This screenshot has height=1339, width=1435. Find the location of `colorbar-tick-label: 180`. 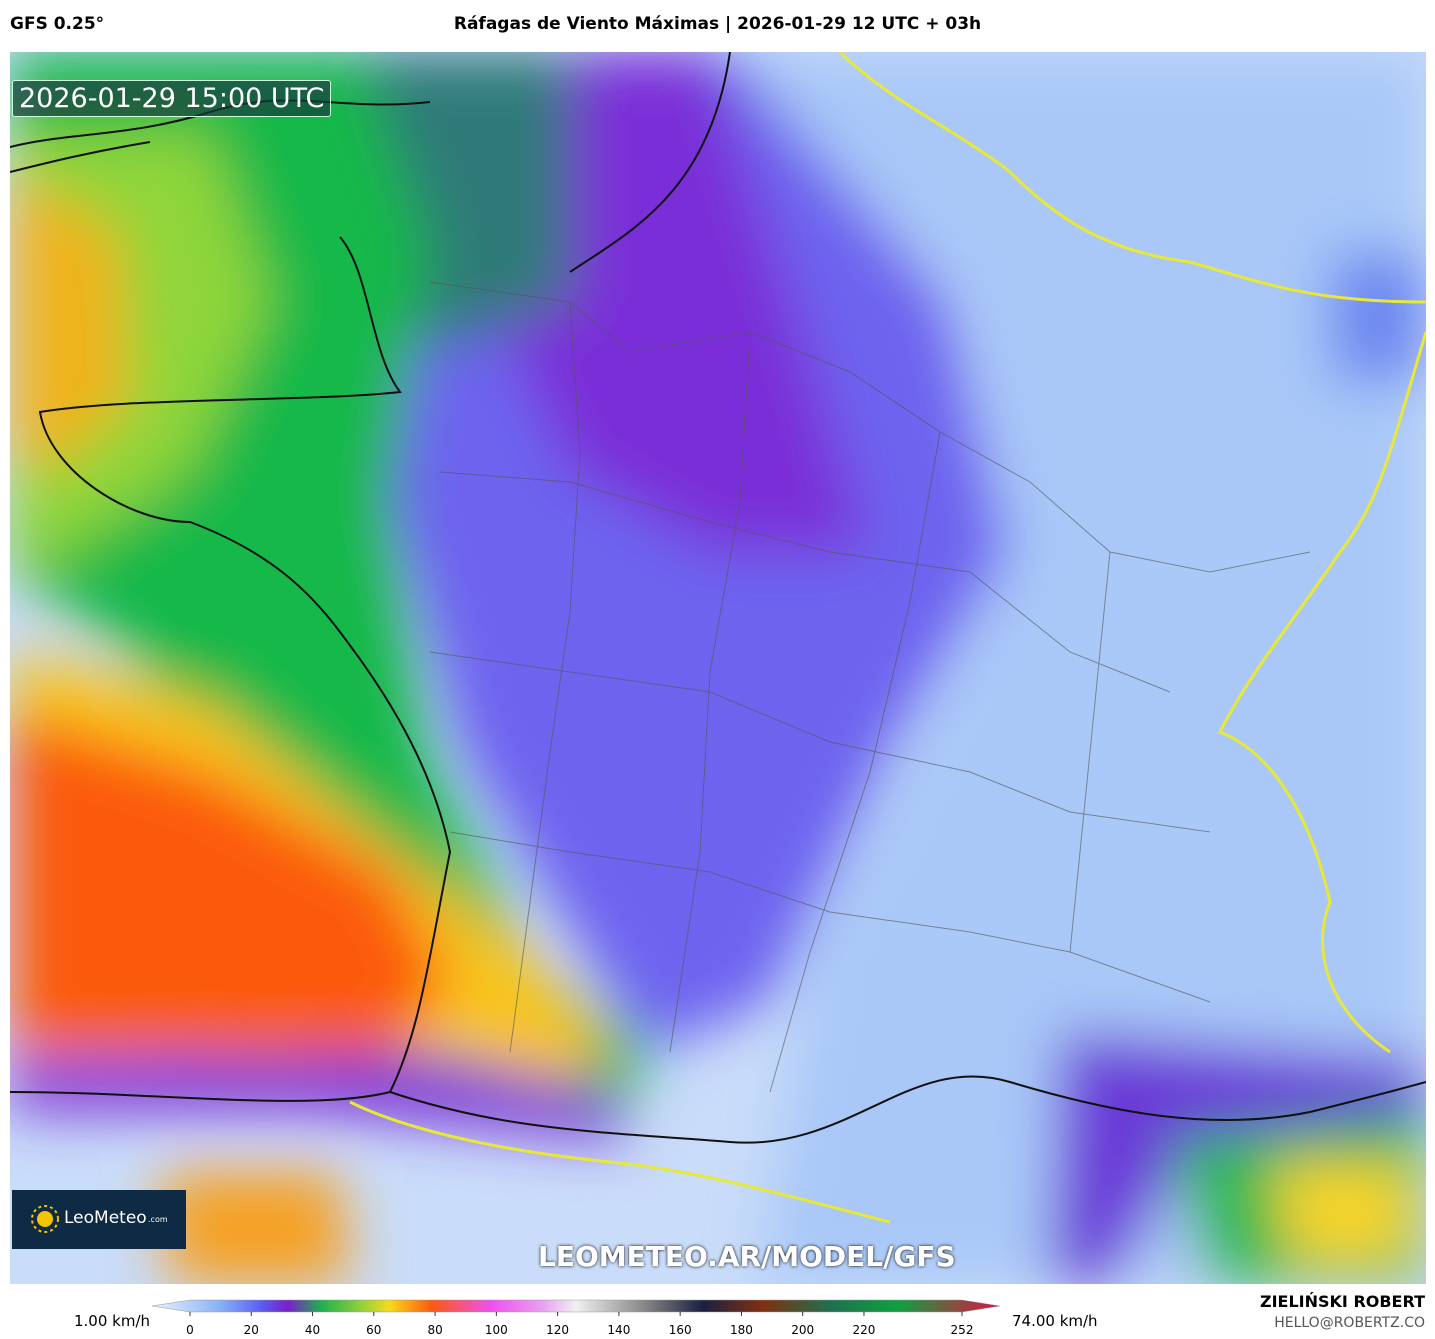

colorbar-tick-label: 180 is located at coordinates (741, 1330).